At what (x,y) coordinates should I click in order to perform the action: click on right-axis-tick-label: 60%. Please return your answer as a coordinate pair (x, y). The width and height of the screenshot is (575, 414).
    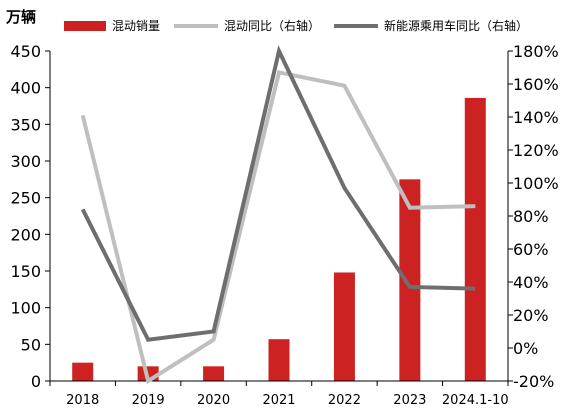
    Looking at the image, I should click on (531, 249).